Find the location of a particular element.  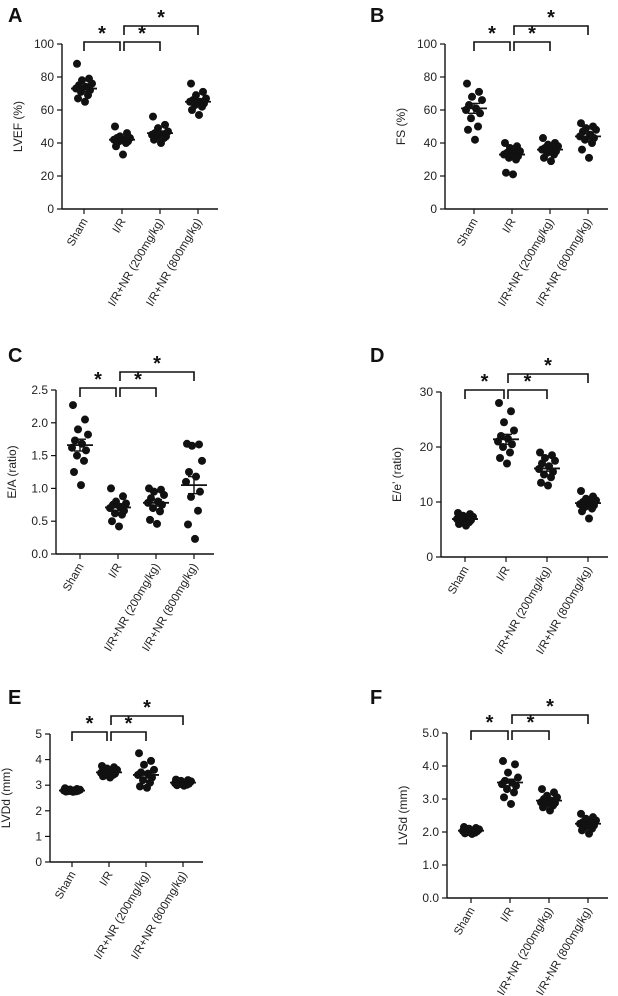

y-tick-label: 2 is located at coordinates (38, 811).